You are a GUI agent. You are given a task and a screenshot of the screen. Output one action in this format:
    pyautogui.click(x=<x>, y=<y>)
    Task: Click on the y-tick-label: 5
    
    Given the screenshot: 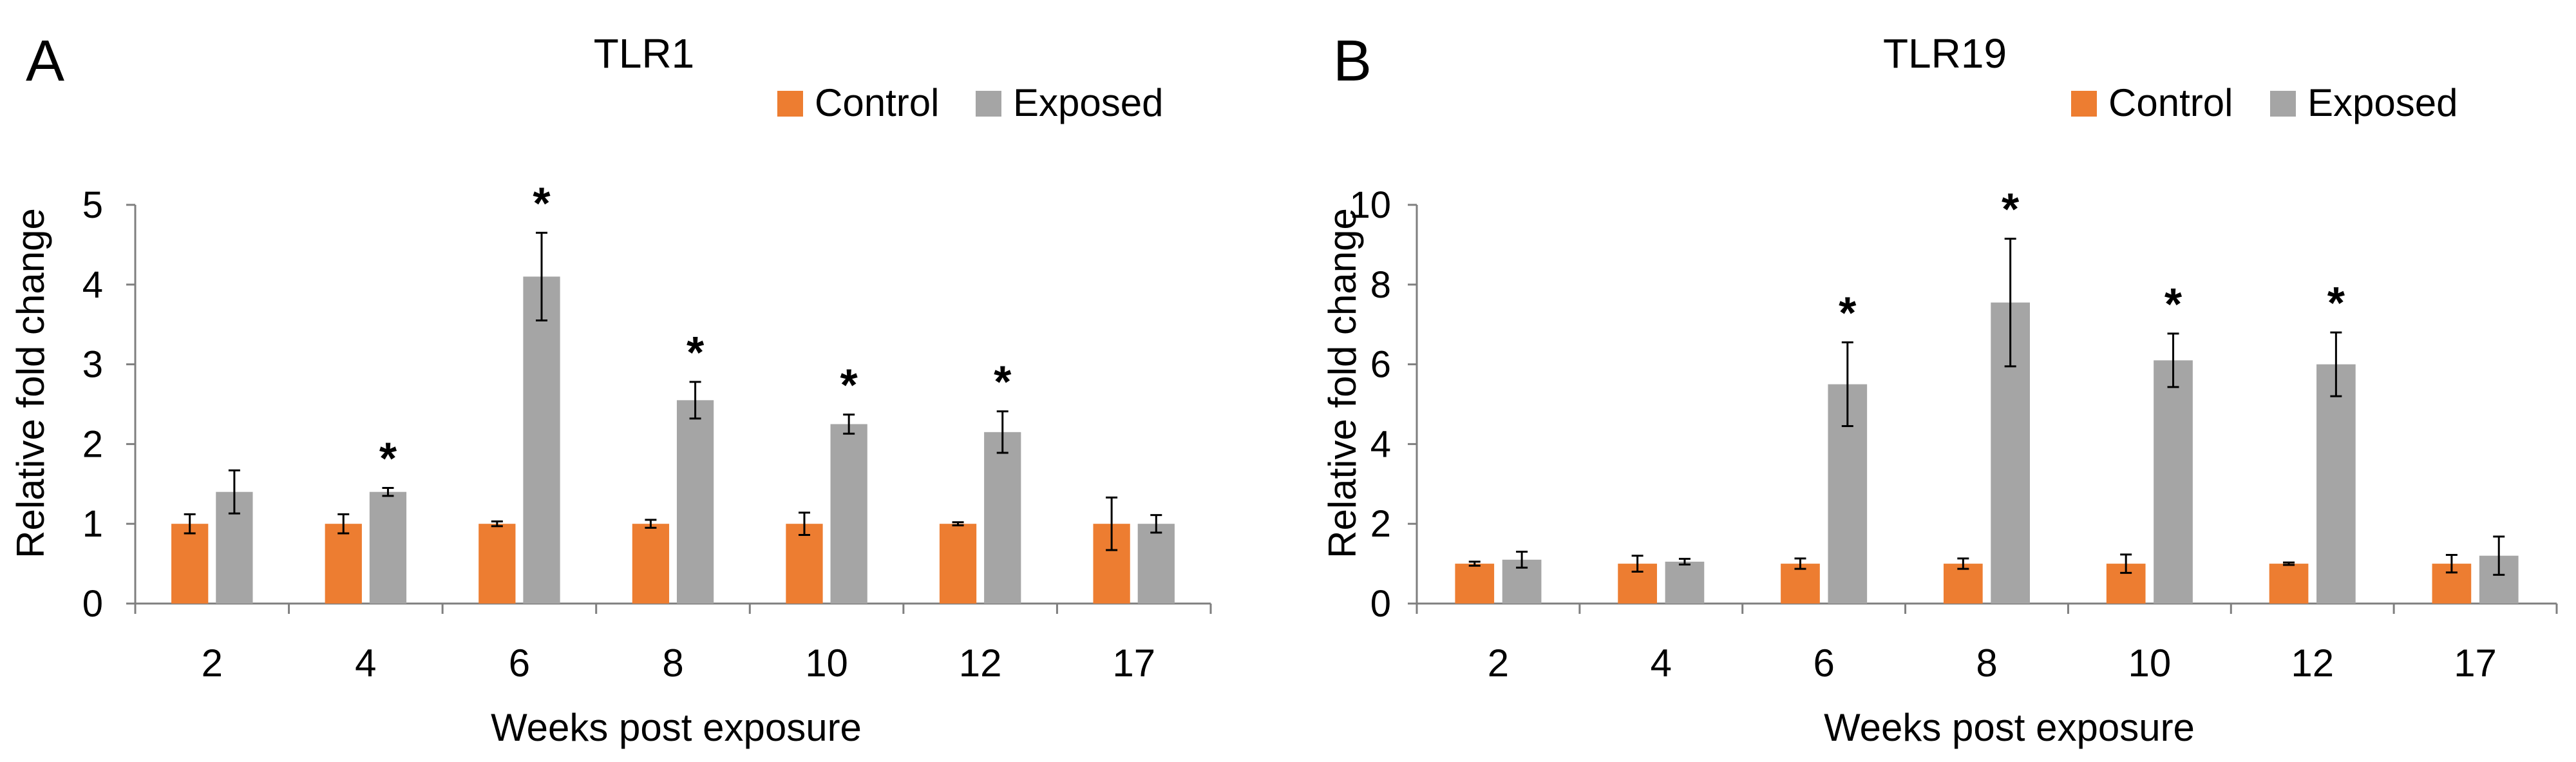 What is the action you would take?
    pyautogui.click(x=92, y=205)
    